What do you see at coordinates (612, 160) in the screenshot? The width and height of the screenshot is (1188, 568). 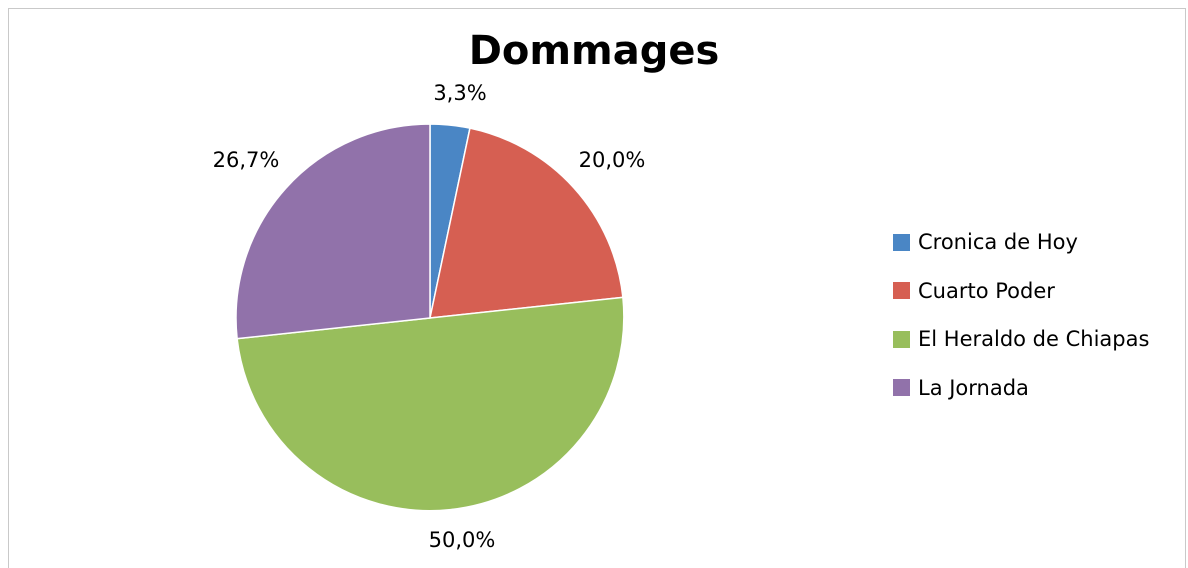 I see `data-label-cuarto-poder: 20,0%` at bounding box center [612, 160].